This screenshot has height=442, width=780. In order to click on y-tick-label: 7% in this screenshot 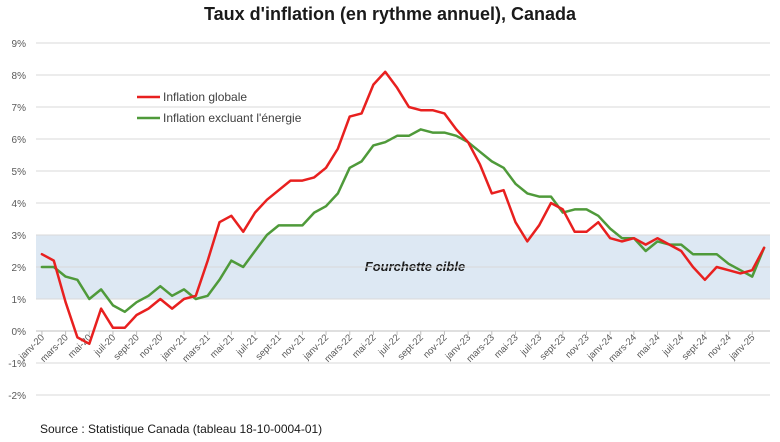, I will do `click(19, 108)`.